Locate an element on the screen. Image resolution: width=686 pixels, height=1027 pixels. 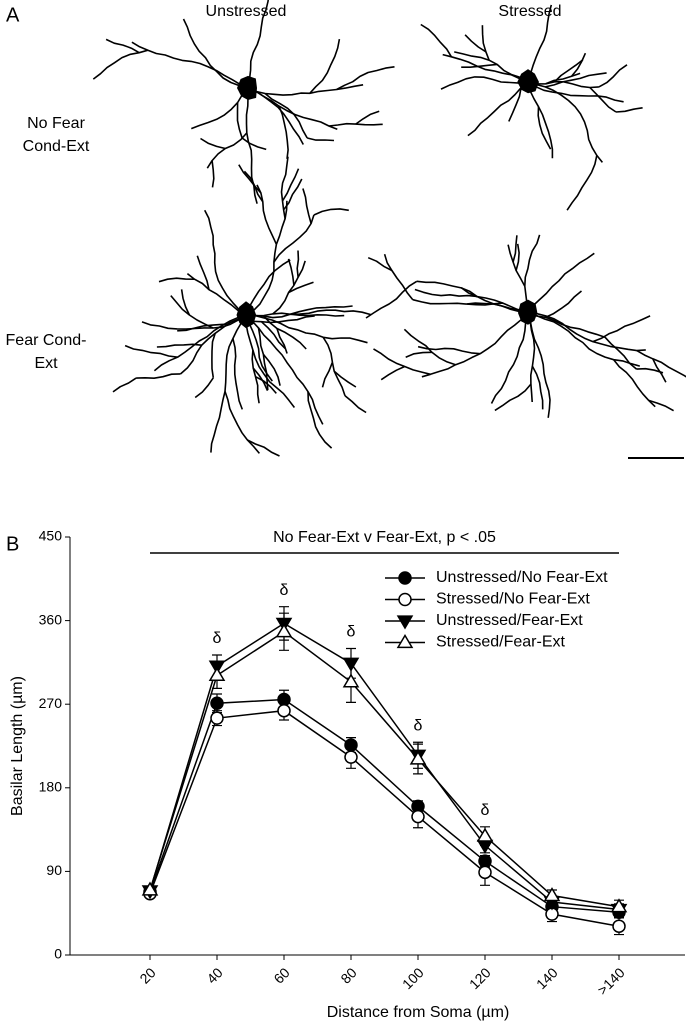
row-label: Cond-Ext is located at coordinates (56, 146).